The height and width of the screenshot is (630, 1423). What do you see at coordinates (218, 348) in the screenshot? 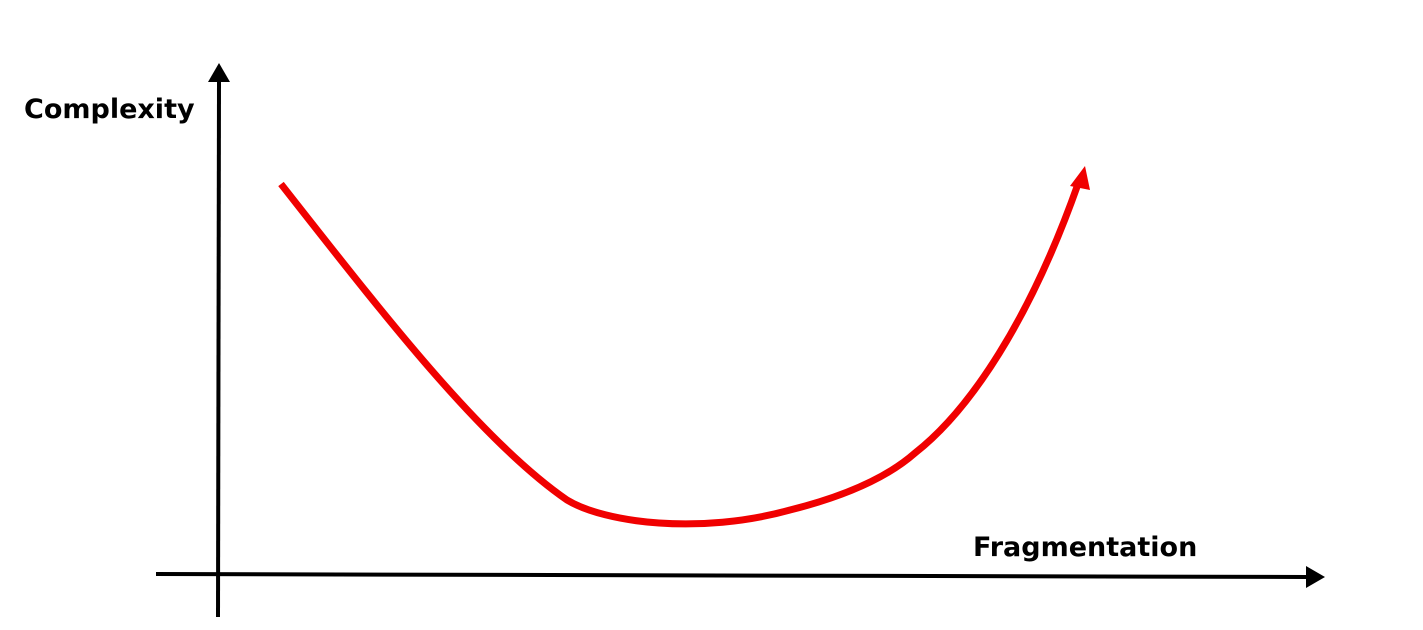
I see `y-axis-line` at bounding box center [218, 348].